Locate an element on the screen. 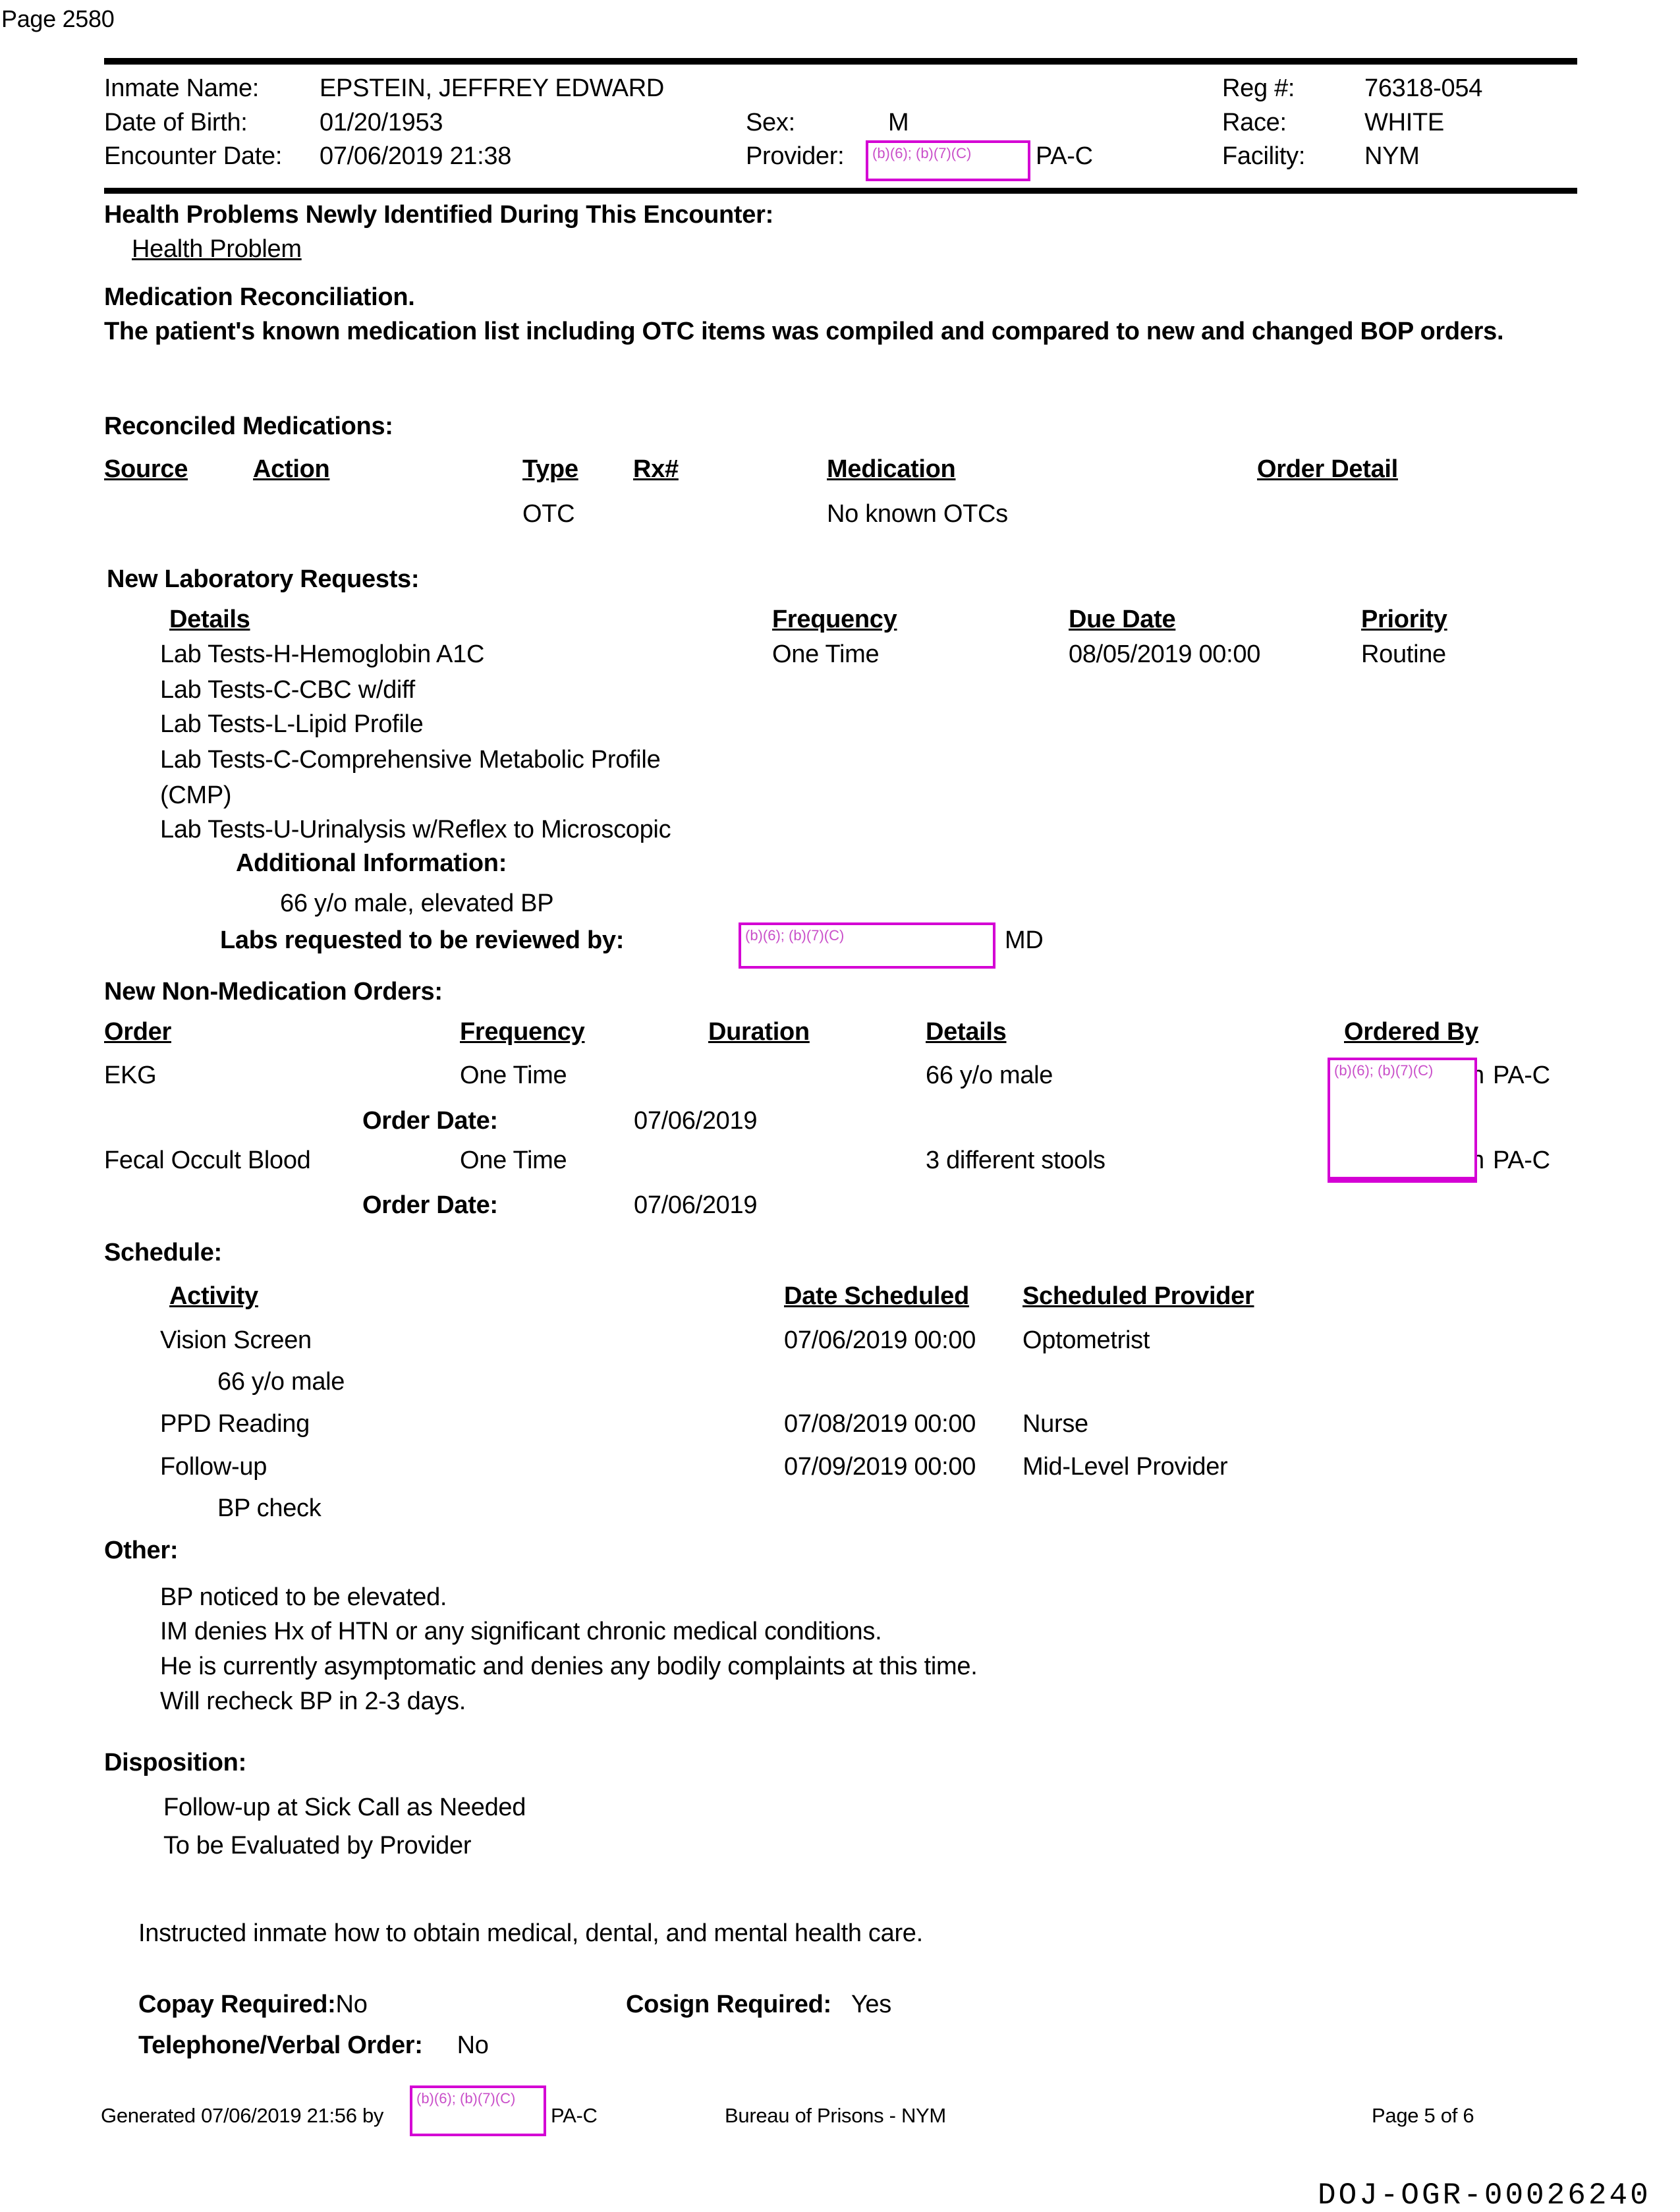 Image resolution: width=1680 pixels, height=2212 pixels. race-value: WHITE is located at coordinates (1404, 122).